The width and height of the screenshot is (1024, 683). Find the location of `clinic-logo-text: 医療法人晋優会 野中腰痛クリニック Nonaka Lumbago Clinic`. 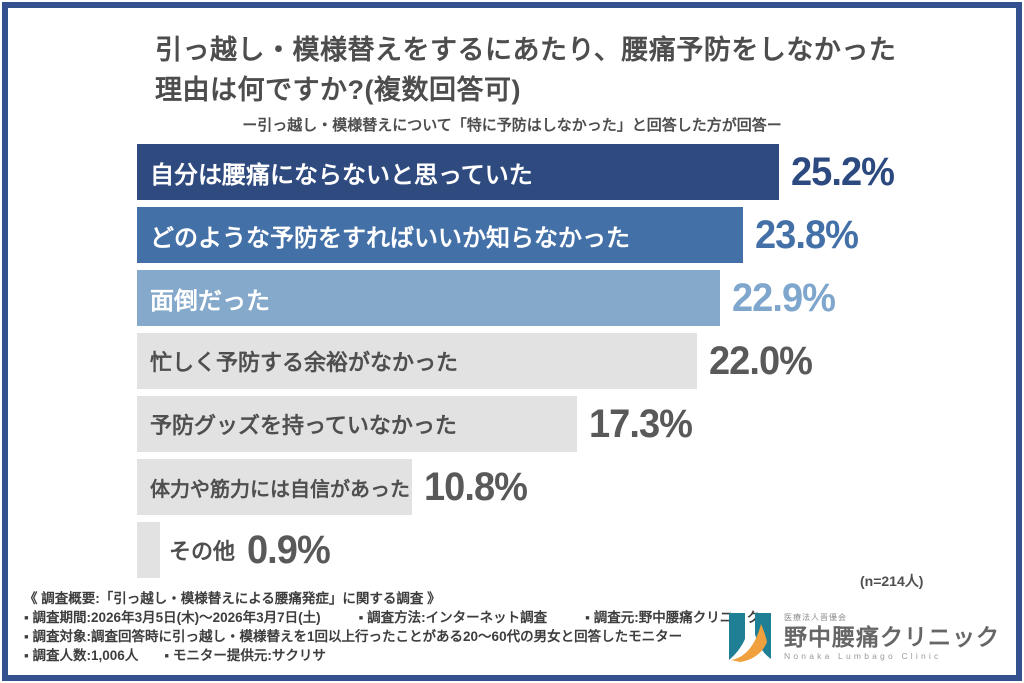

clinic-logo-text: 医療法人晋優会 野中腰痛クリニック Nonaka Lumbago Clinic is located at coordinates (892, 636).